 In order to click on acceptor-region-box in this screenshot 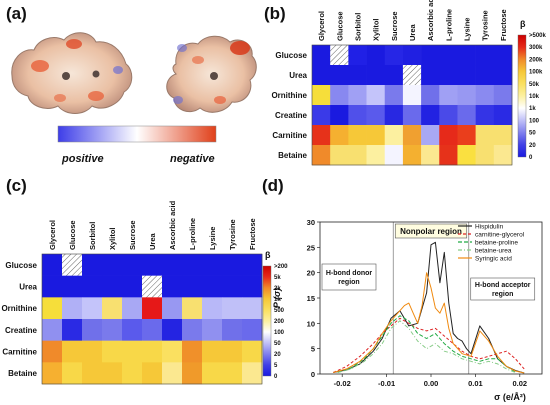, I will do `click(503, 289)`.